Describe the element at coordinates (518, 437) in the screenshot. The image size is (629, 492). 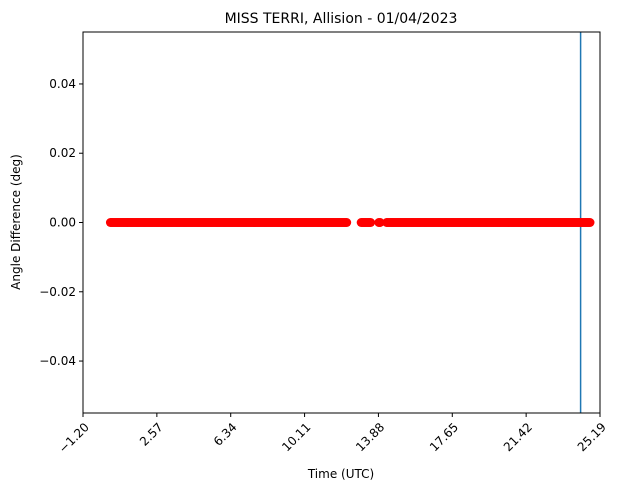
I see `x-tick-label: 21.42` at that location.